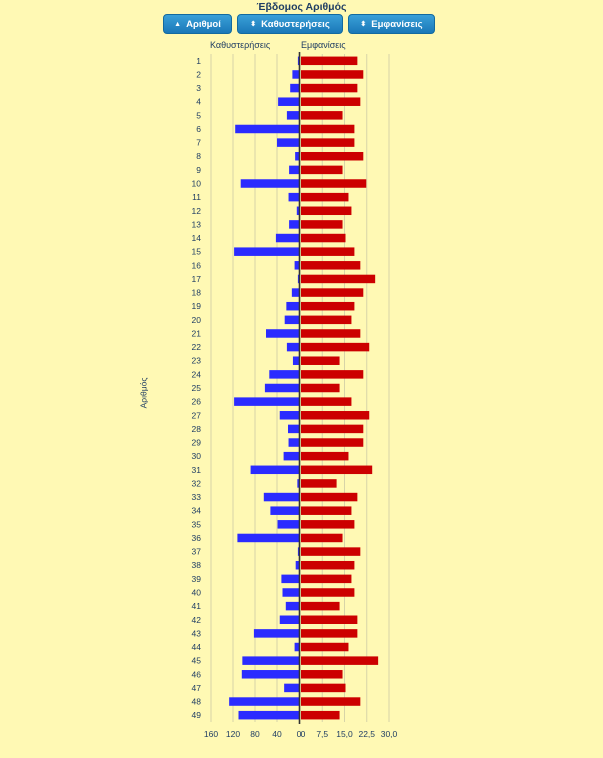 The image size is (603, 758). I want to click on category-tick-label: 22, so click(197, 347).